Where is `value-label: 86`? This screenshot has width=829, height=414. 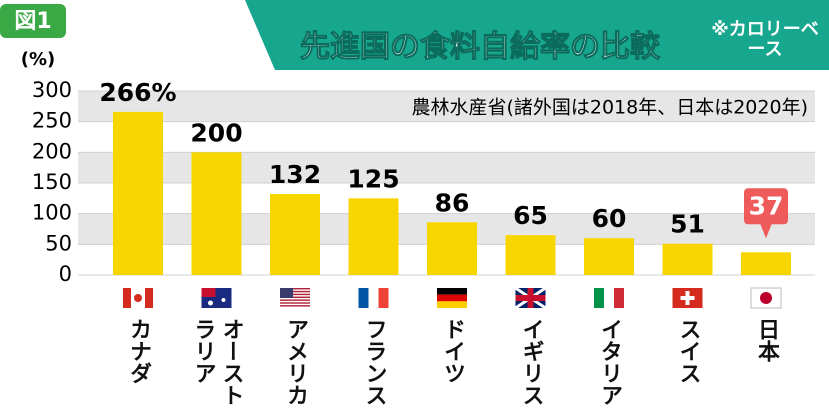
value-label: 86 is located at coordinates (452, 202).